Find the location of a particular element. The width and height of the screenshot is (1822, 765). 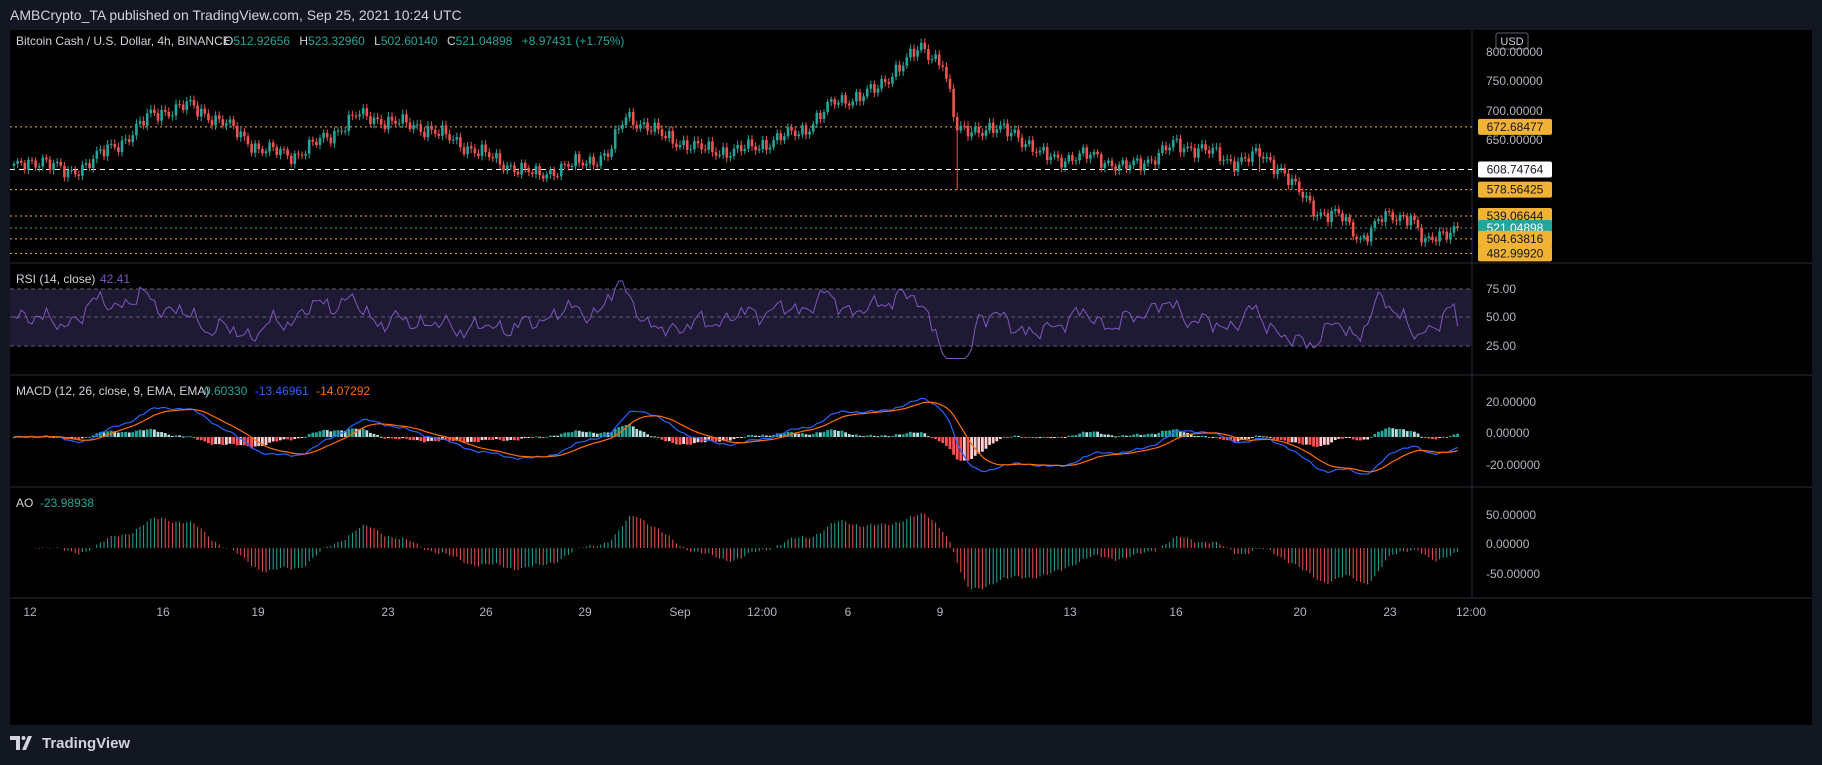

price-tick-800: 800.00000 is located at coordinates (1514, 52).